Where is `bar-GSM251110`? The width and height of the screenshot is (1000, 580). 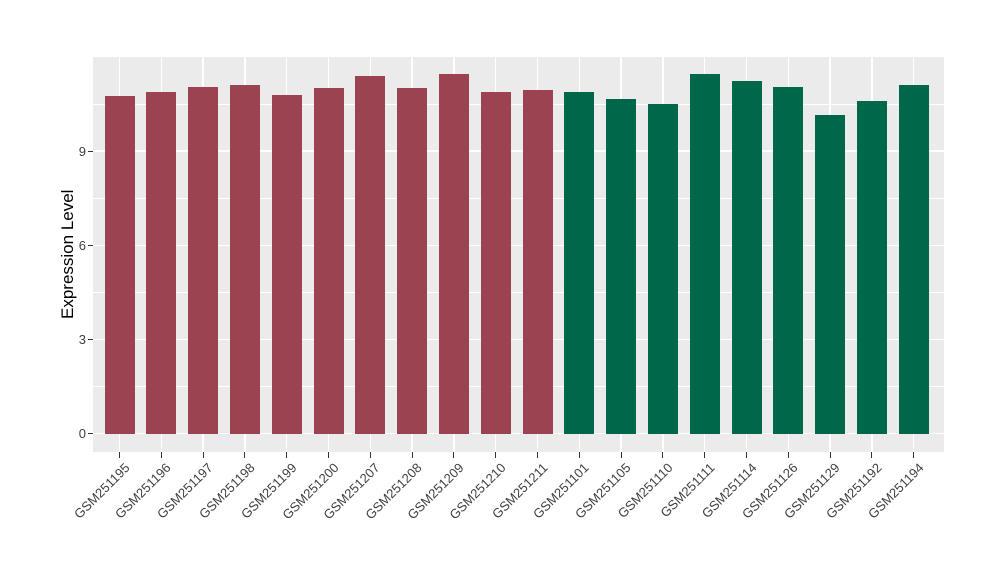
bar-GSM251110 is located at coordinates (662, 269).